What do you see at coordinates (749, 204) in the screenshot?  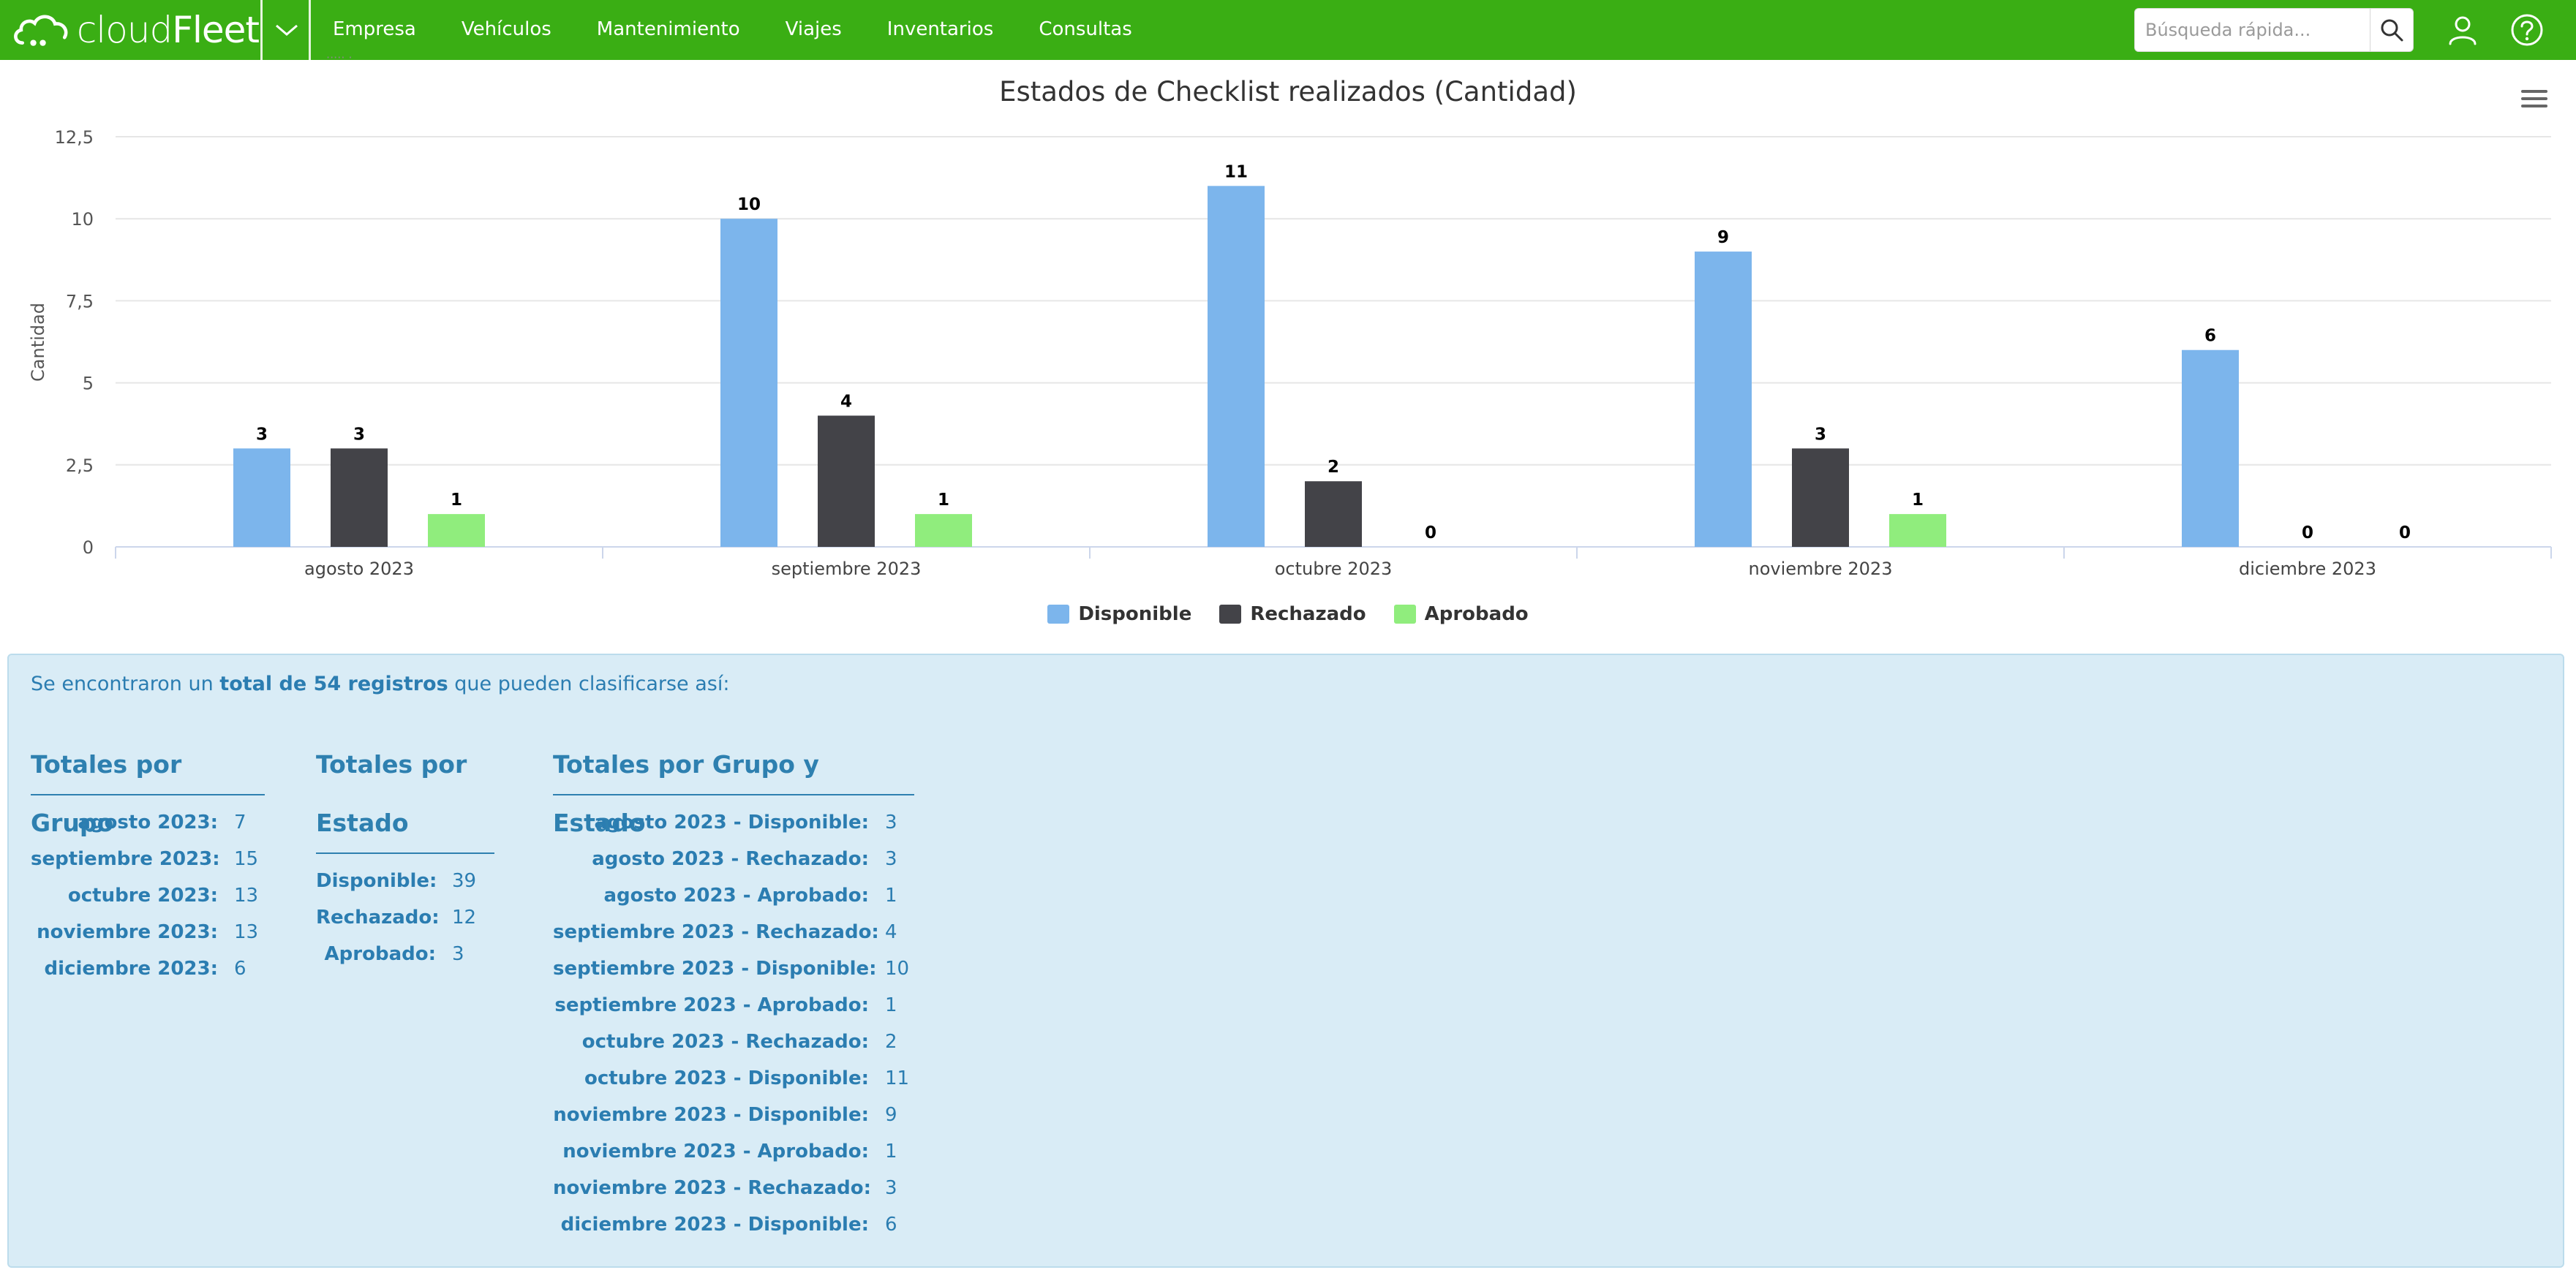 I see `data-label: 10` at bounding box center [749, 204].